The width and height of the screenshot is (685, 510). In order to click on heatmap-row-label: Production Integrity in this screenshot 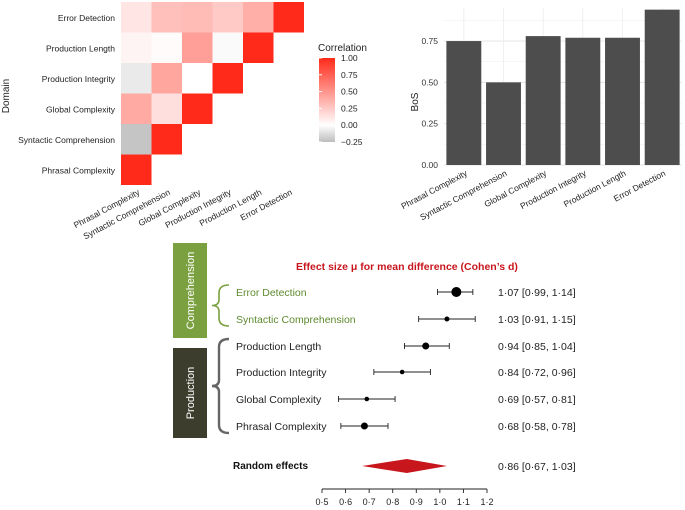, I will do `click(79, 79)`.